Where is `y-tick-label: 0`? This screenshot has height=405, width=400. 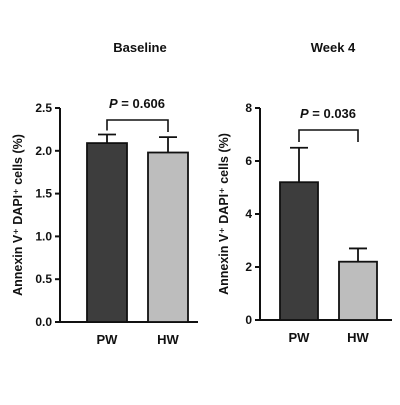 y-tick-label: 0 is located at coordinates (248, 320).